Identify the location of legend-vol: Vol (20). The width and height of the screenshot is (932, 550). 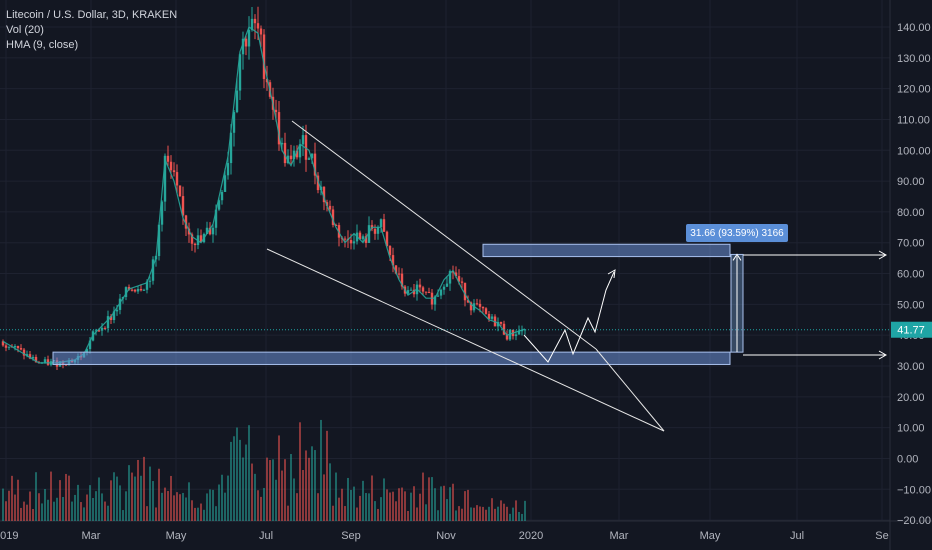
(25, 30).